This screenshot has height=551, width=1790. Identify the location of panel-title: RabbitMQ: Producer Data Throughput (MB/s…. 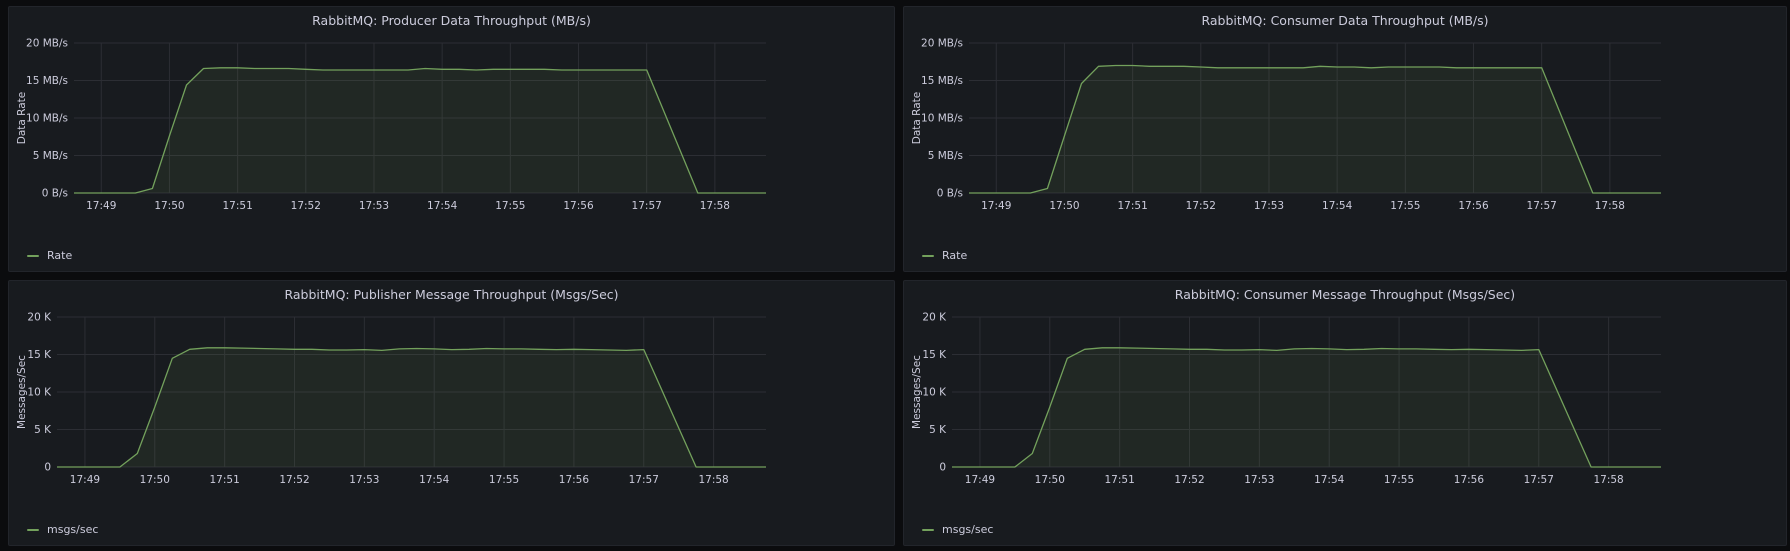
(451, 20).